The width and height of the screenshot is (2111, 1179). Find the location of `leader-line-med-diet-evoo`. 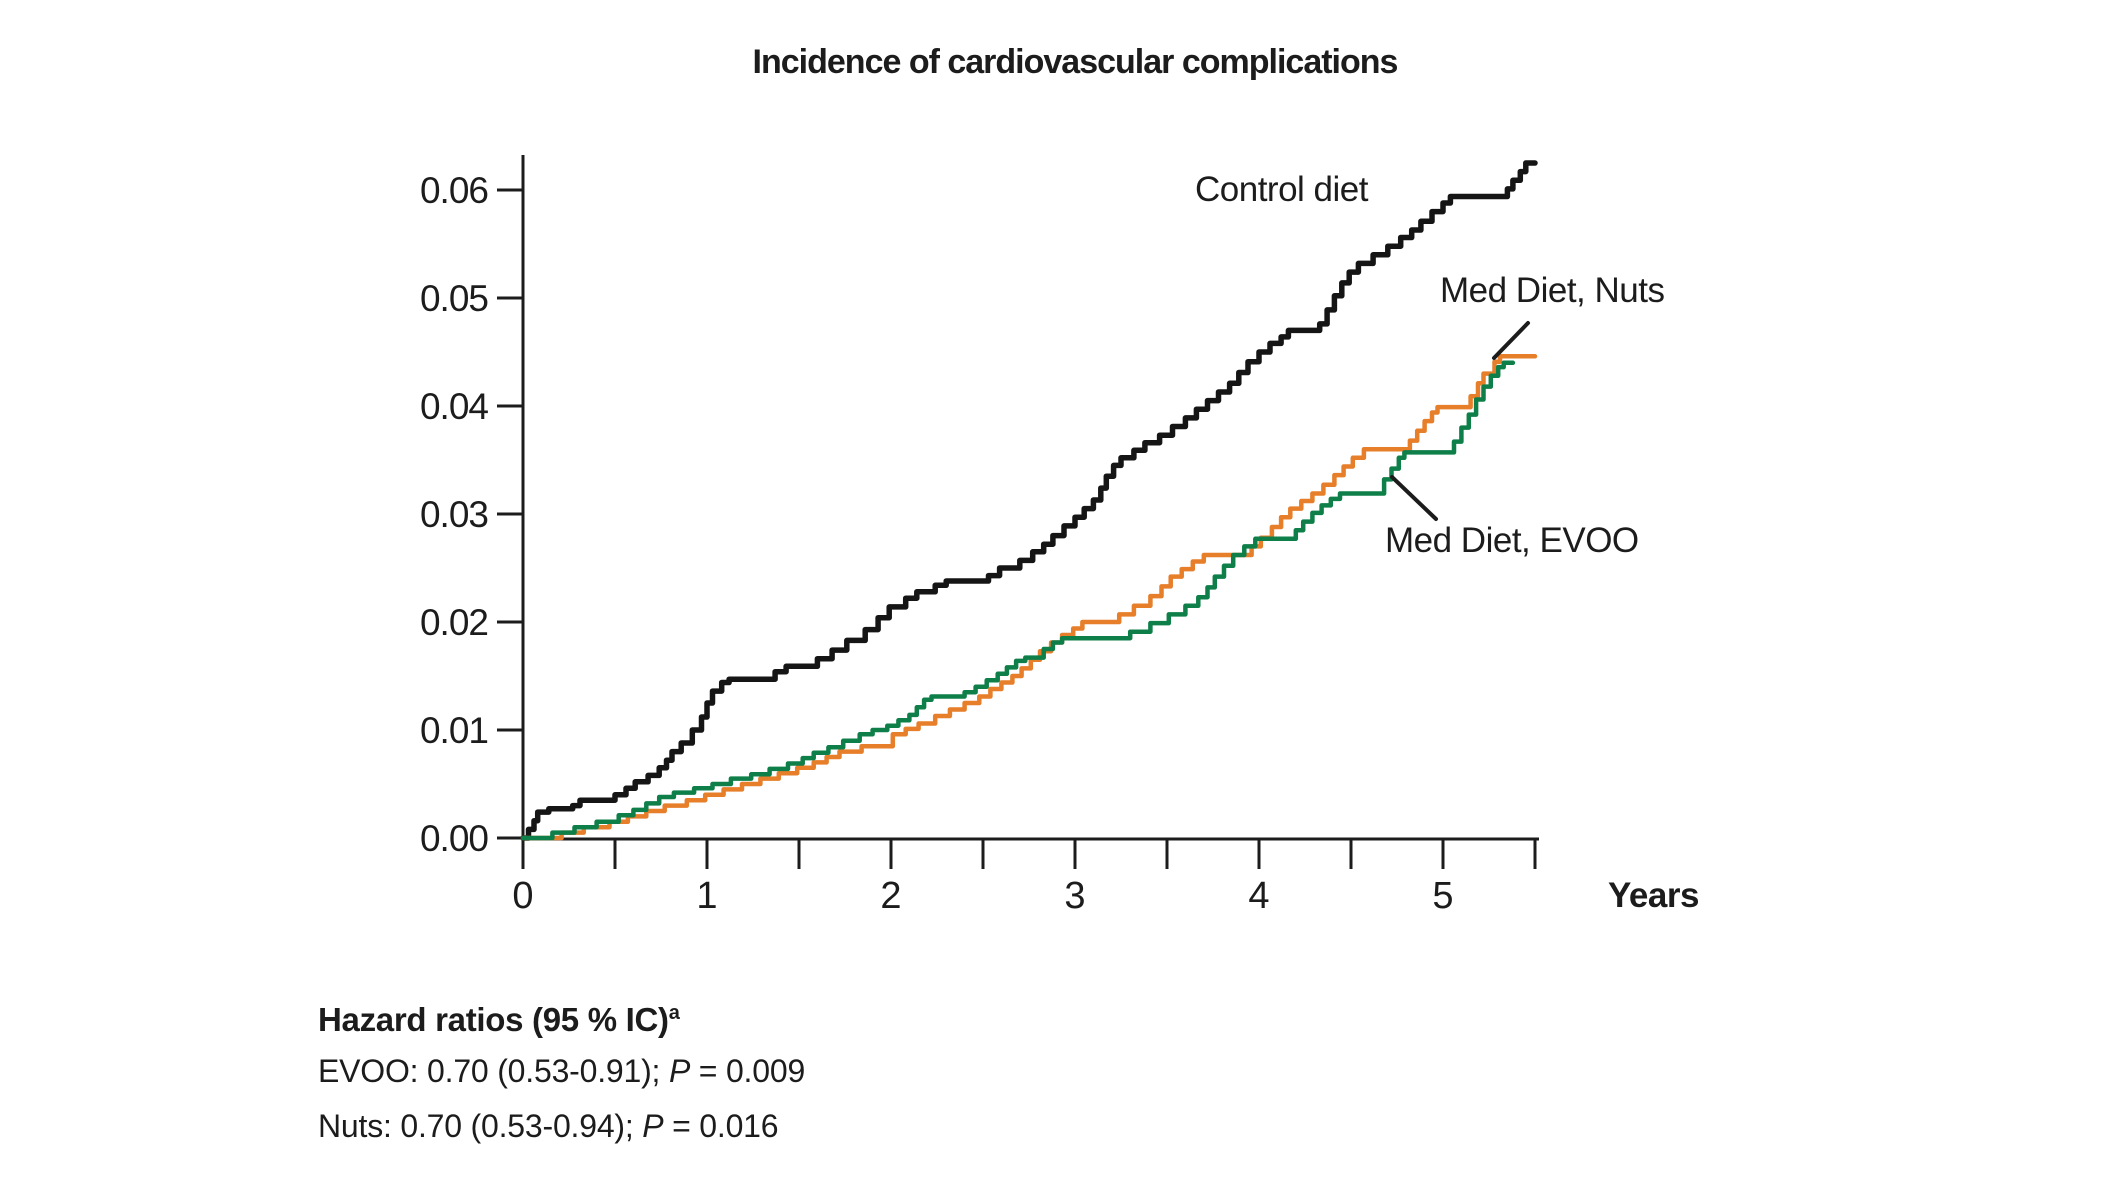

leader-line-med-diet-evoo is located at coordinates (1414, 498).